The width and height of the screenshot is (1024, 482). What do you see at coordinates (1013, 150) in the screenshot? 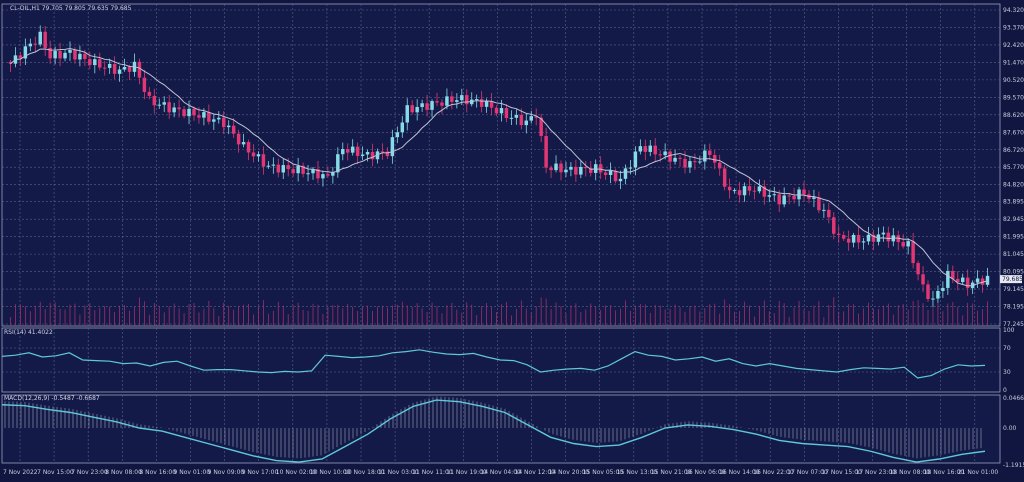
I see `price-axis-label: 86.720` at bounding box center [1013, 150].